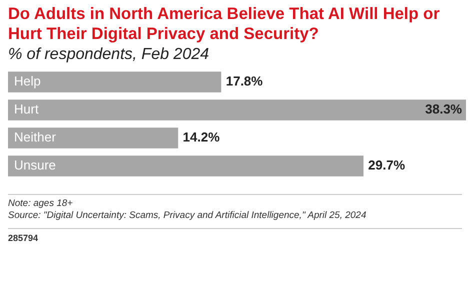 The image size is (470, 283). What do you see at coordinates (387, 165) in the screenshot?
I see `data-label: 29.7%` at bounding box center [387, 165].